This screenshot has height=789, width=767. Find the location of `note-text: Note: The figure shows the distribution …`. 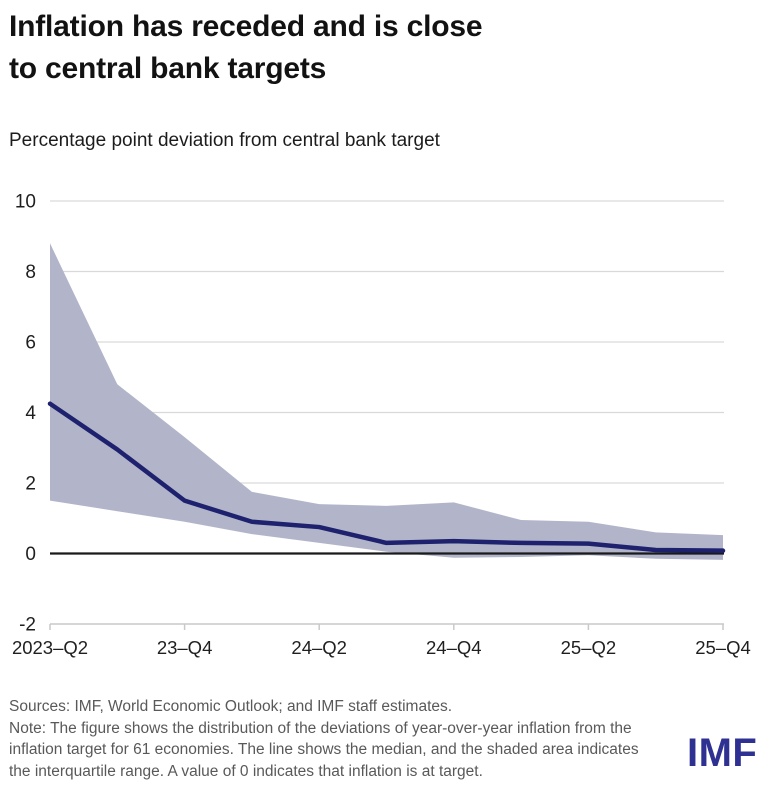

note-text: Note: The figure shows the distribution … is located at coordinates (324, 749).